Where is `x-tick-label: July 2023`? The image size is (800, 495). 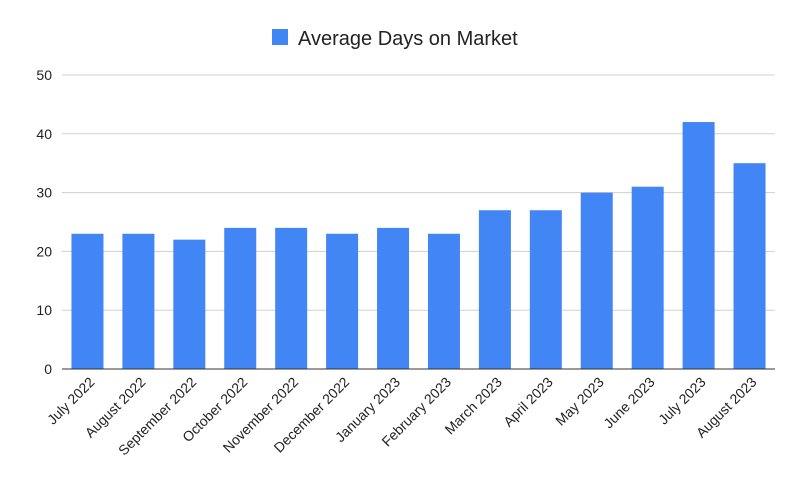 x-tick-label: July 2023 is located at coordinates (682, 401).